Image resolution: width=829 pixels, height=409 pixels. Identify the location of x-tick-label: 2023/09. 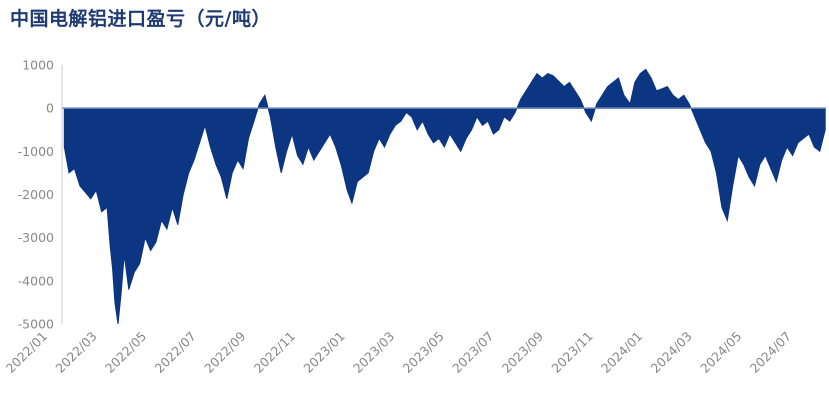
(522, 351).